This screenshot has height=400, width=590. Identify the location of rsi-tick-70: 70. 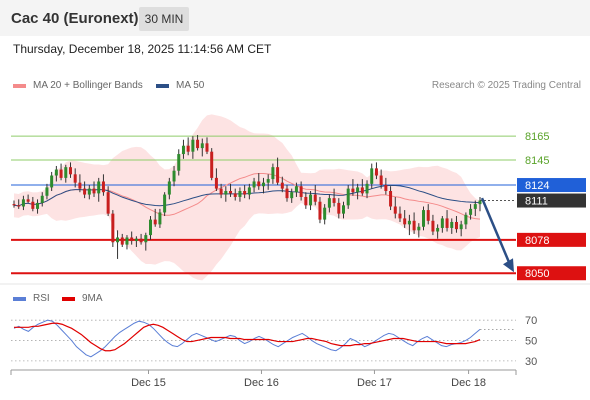
(531, 321).